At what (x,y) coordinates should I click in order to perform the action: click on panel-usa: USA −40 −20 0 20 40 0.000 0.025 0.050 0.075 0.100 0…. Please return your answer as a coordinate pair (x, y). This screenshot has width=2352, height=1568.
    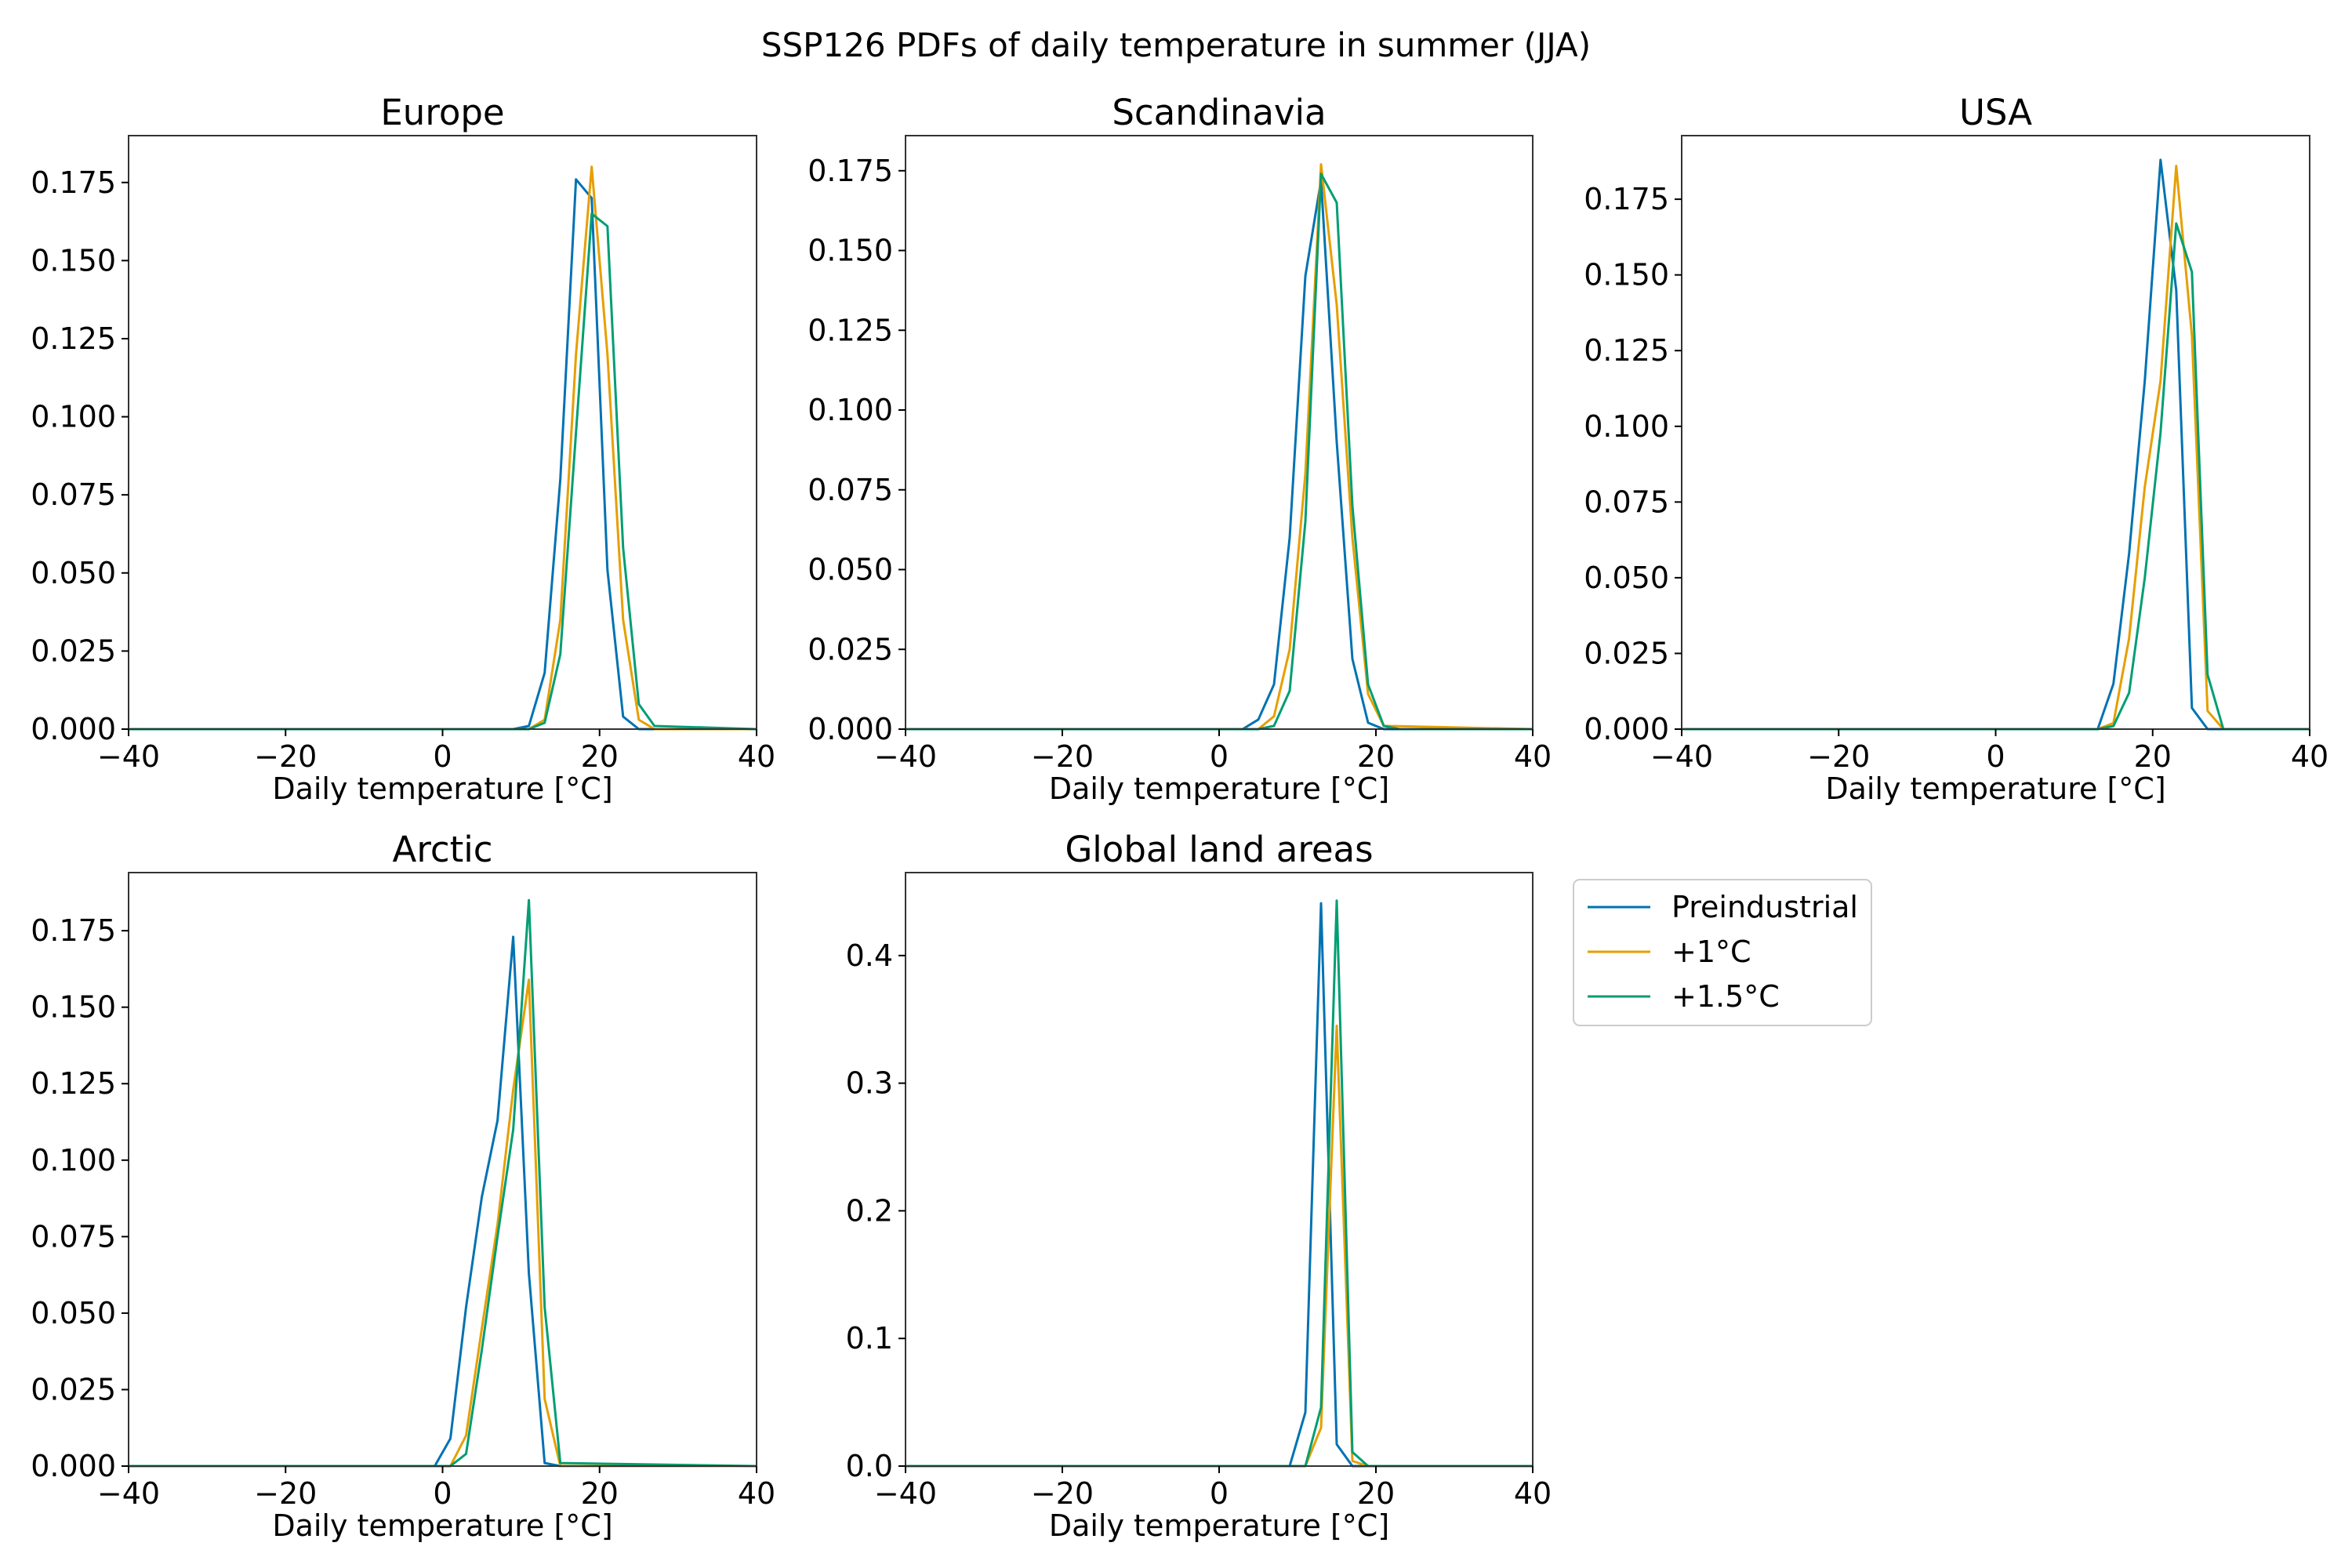
    Looking at the image, I should click on (1956, 449).